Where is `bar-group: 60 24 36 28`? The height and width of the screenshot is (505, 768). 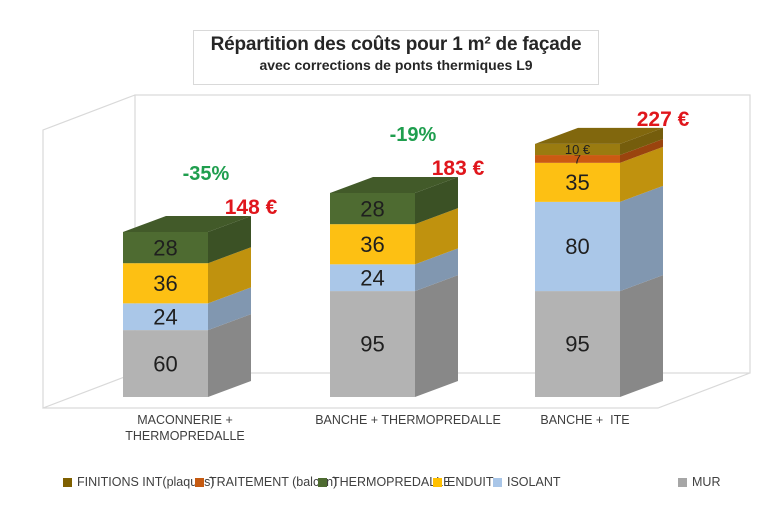 bar-group: 60 24 36 28 is located at coordinates (187, 306).